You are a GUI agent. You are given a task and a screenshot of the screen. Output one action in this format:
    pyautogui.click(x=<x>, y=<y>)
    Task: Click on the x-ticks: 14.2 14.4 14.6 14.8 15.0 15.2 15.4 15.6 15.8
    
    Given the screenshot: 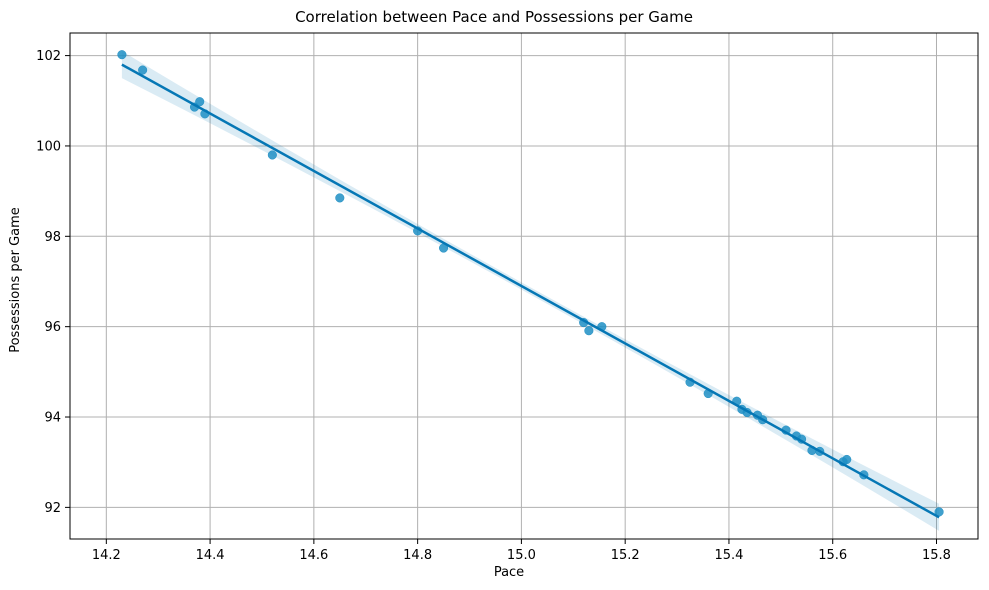 What is the action you would take?
    pyautogui.click(x=521, y=551)
    